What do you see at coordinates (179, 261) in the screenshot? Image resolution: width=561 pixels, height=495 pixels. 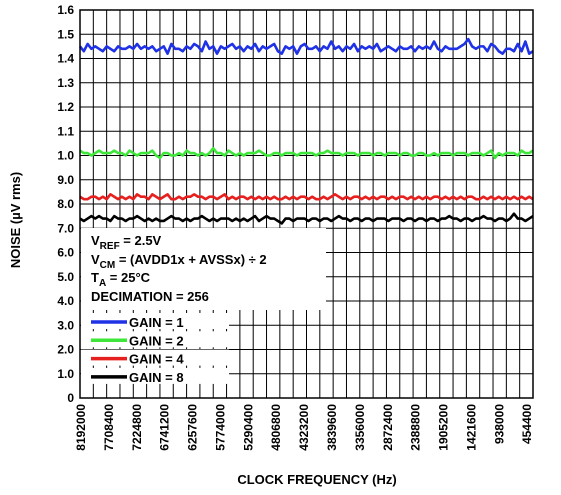 I see `annotation-vcm: VCM = (AVDD1x + AVSSx) ÷ 2` at bounding box center [179, 261].